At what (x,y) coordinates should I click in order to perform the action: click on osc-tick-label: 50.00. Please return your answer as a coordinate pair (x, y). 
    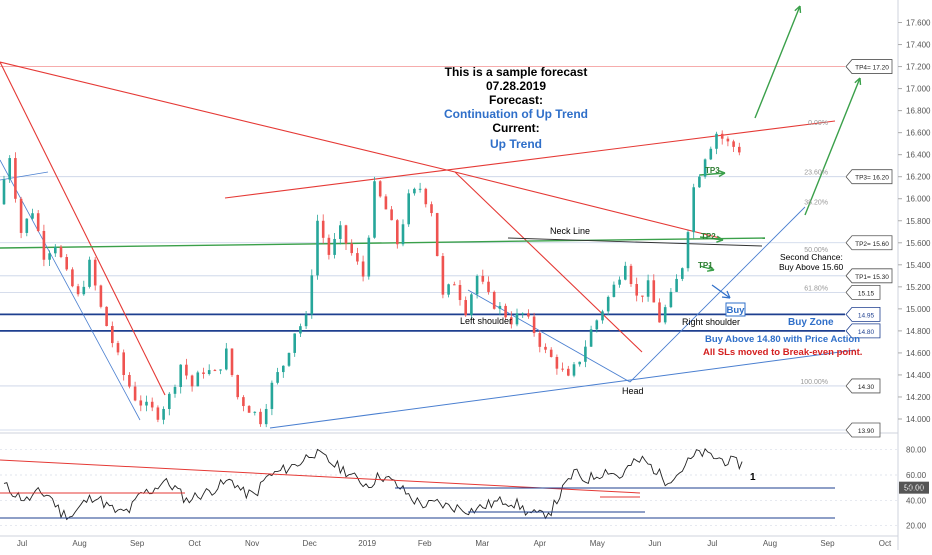
    Looking at the image, I should click on (916, 488).